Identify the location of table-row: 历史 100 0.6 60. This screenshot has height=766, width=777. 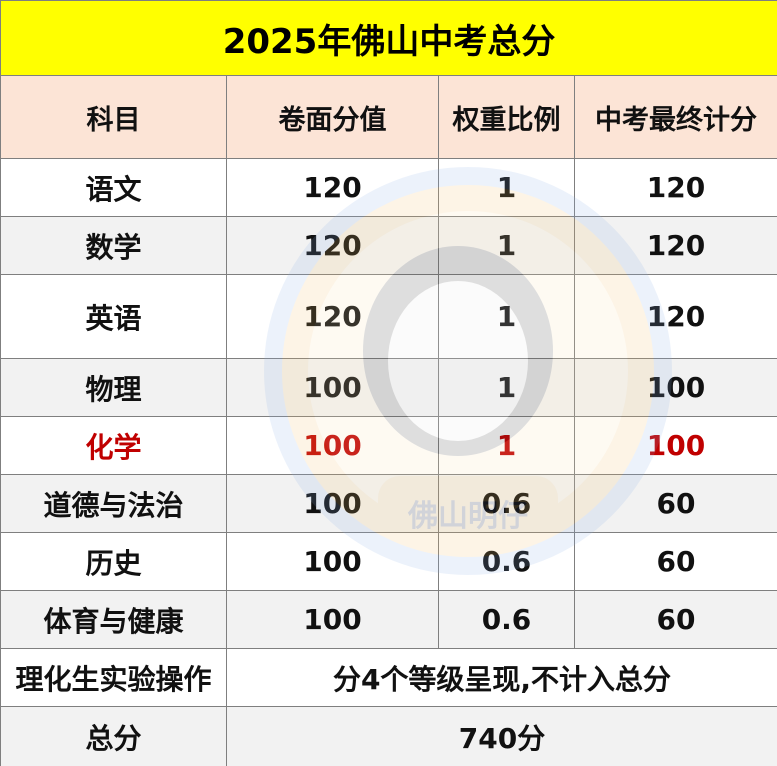
(388, 561).